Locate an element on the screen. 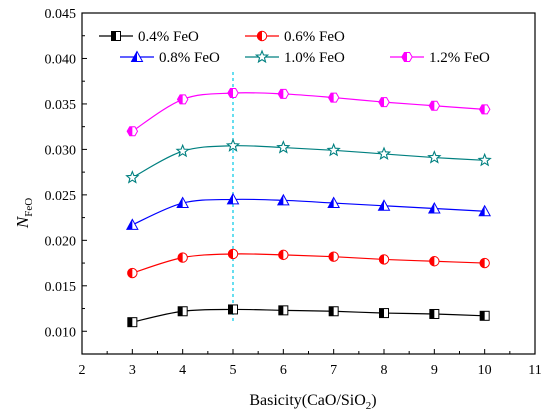 This screenshot has width=550, height=418. y-tick-label-2: 0.015 is located at coordinates (61, 287).